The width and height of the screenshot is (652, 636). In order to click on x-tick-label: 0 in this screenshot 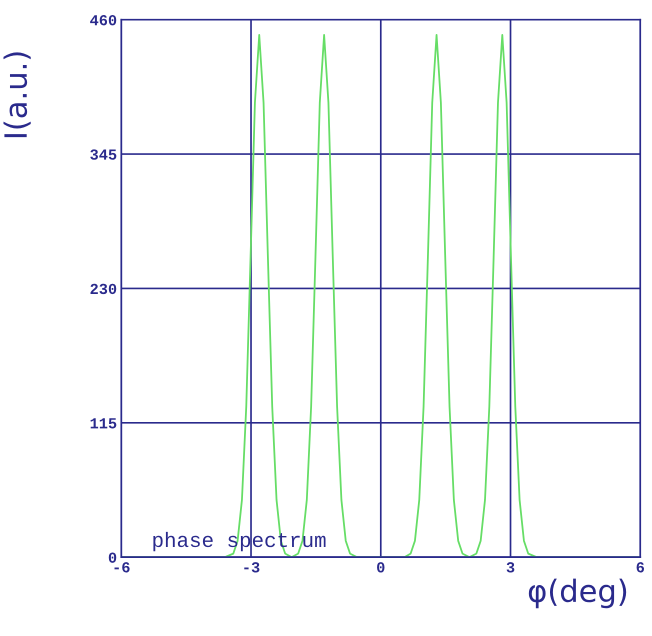, I will do `click(380, 567)`.